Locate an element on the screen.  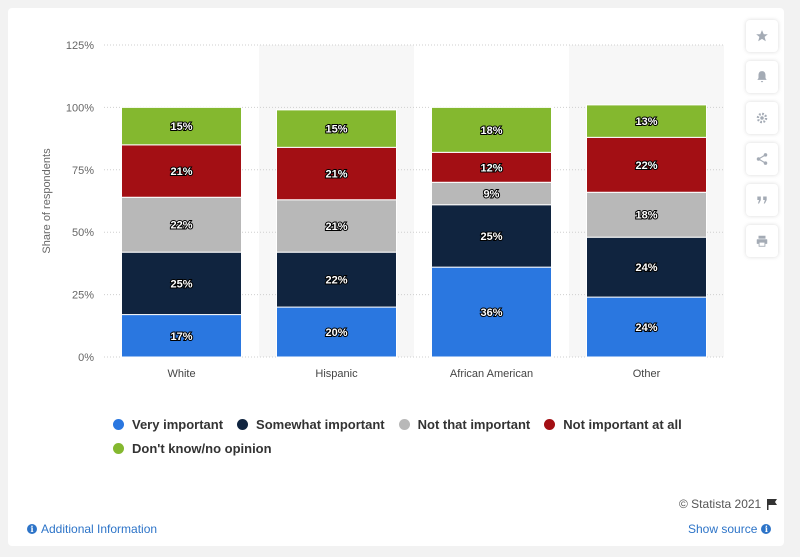
y-tick-label: 50% is located at coordinates (83, 233).